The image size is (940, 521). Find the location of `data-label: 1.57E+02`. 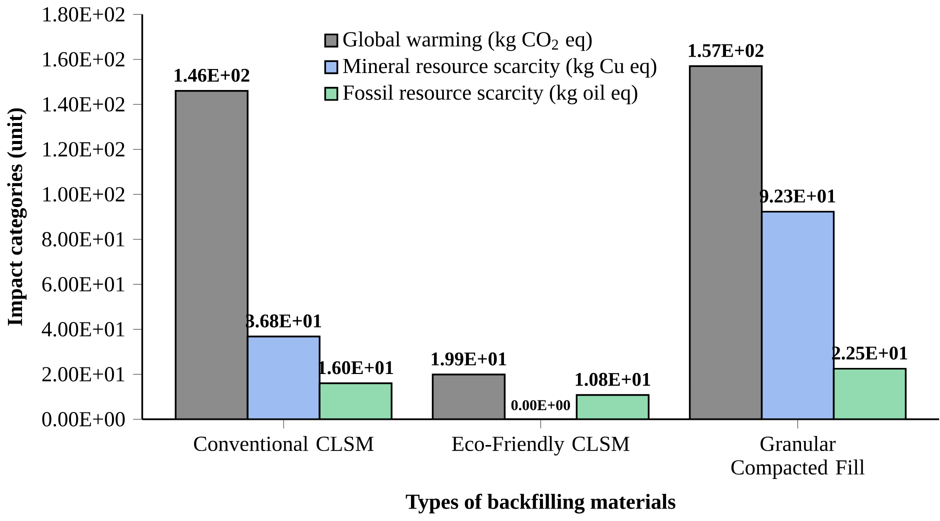

data-label: 1.57E+02 is located at coordinates (726, 51).